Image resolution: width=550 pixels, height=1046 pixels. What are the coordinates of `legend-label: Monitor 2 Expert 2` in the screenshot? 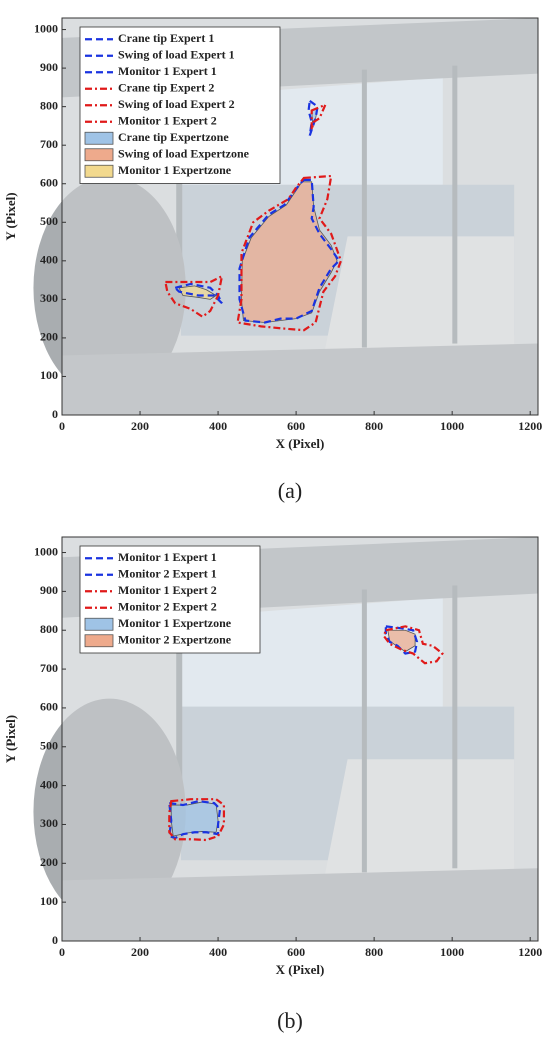 It's located at (167, 607).